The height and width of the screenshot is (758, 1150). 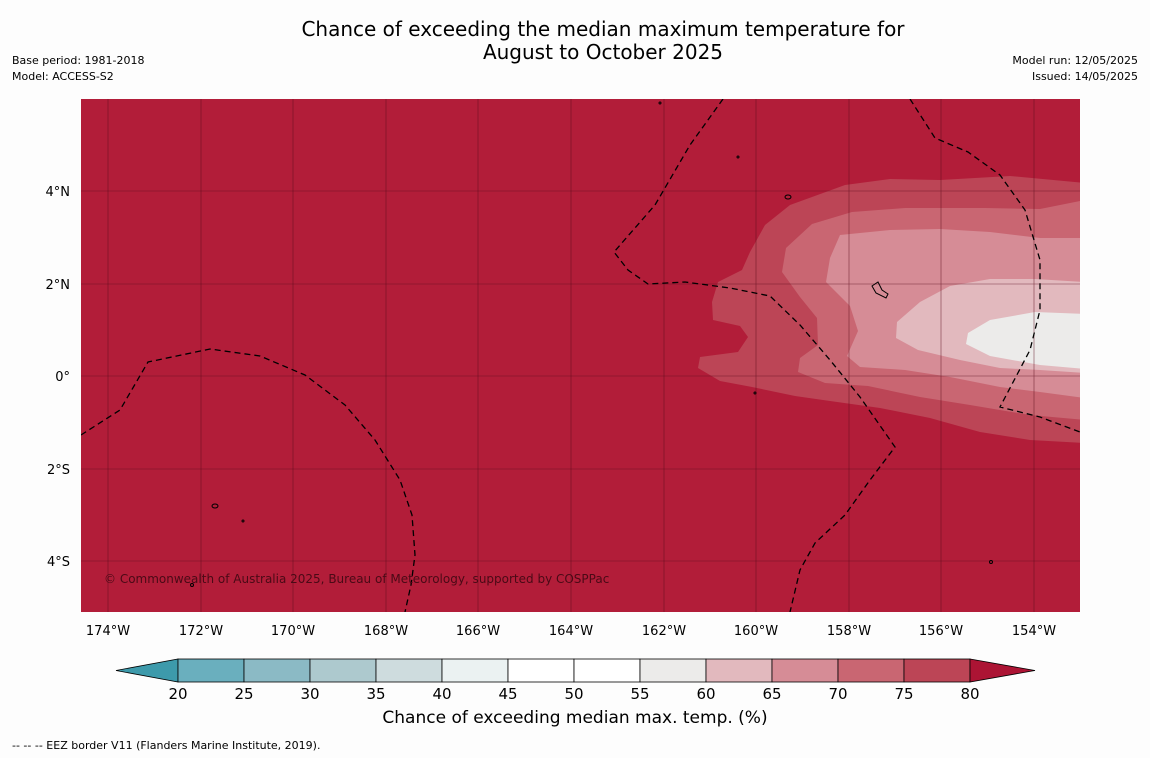 What do you see at coordinates (58, 470) in the screenshot?
I see `lat-label: 2°S` at bounding box center [58, 470].